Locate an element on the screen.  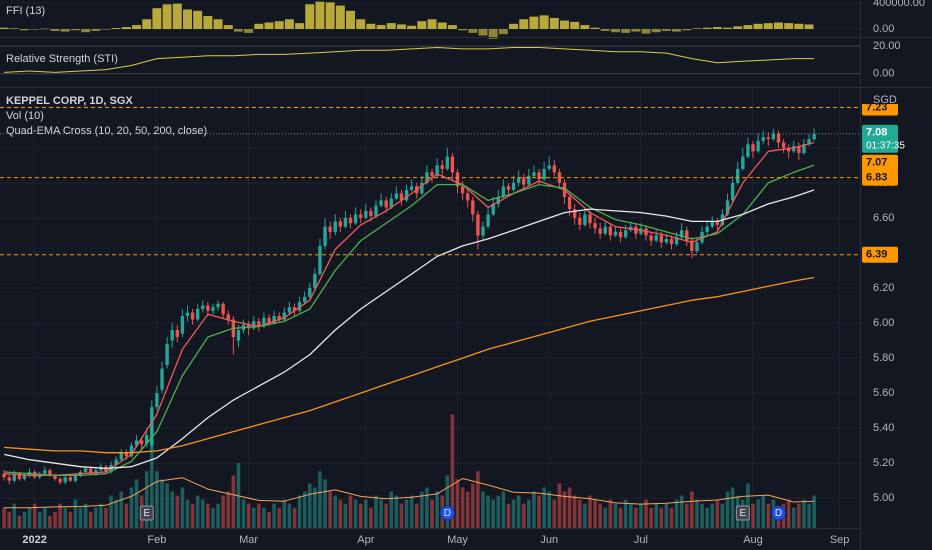
y-tick-label: 5.80 is located at coordinates (883, 358).